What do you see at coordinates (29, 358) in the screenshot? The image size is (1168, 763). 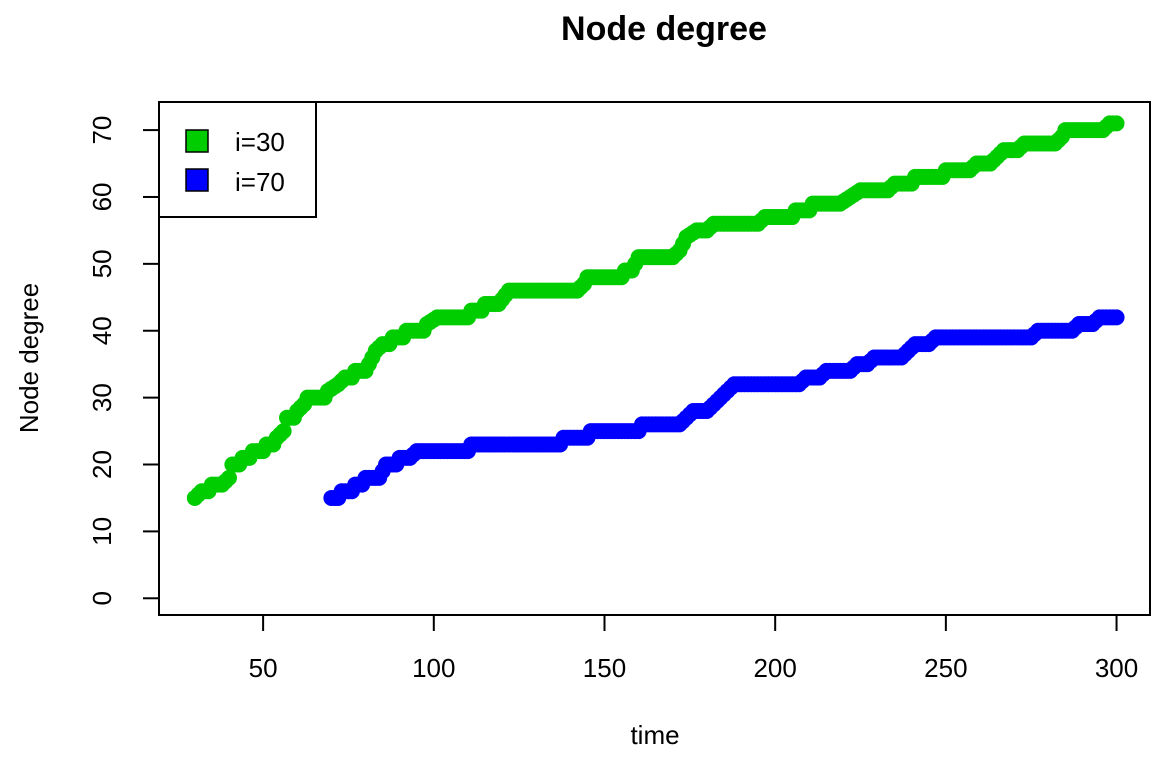 I see `y-axis-label: Node degree` at bounding box center [29, 358].